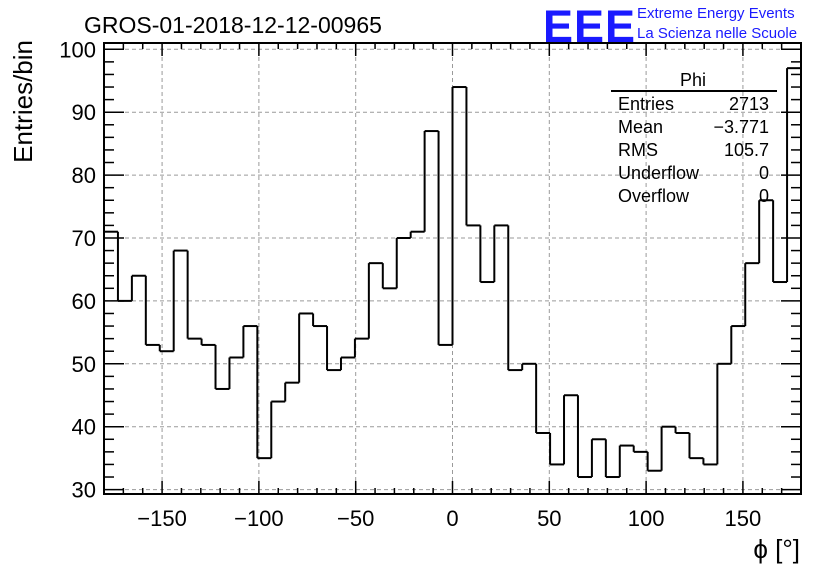 Image resolution: width=836 pixels, height=572 pixels. I want to click on y-axis-title: Entries/bin, so click(23, 101).